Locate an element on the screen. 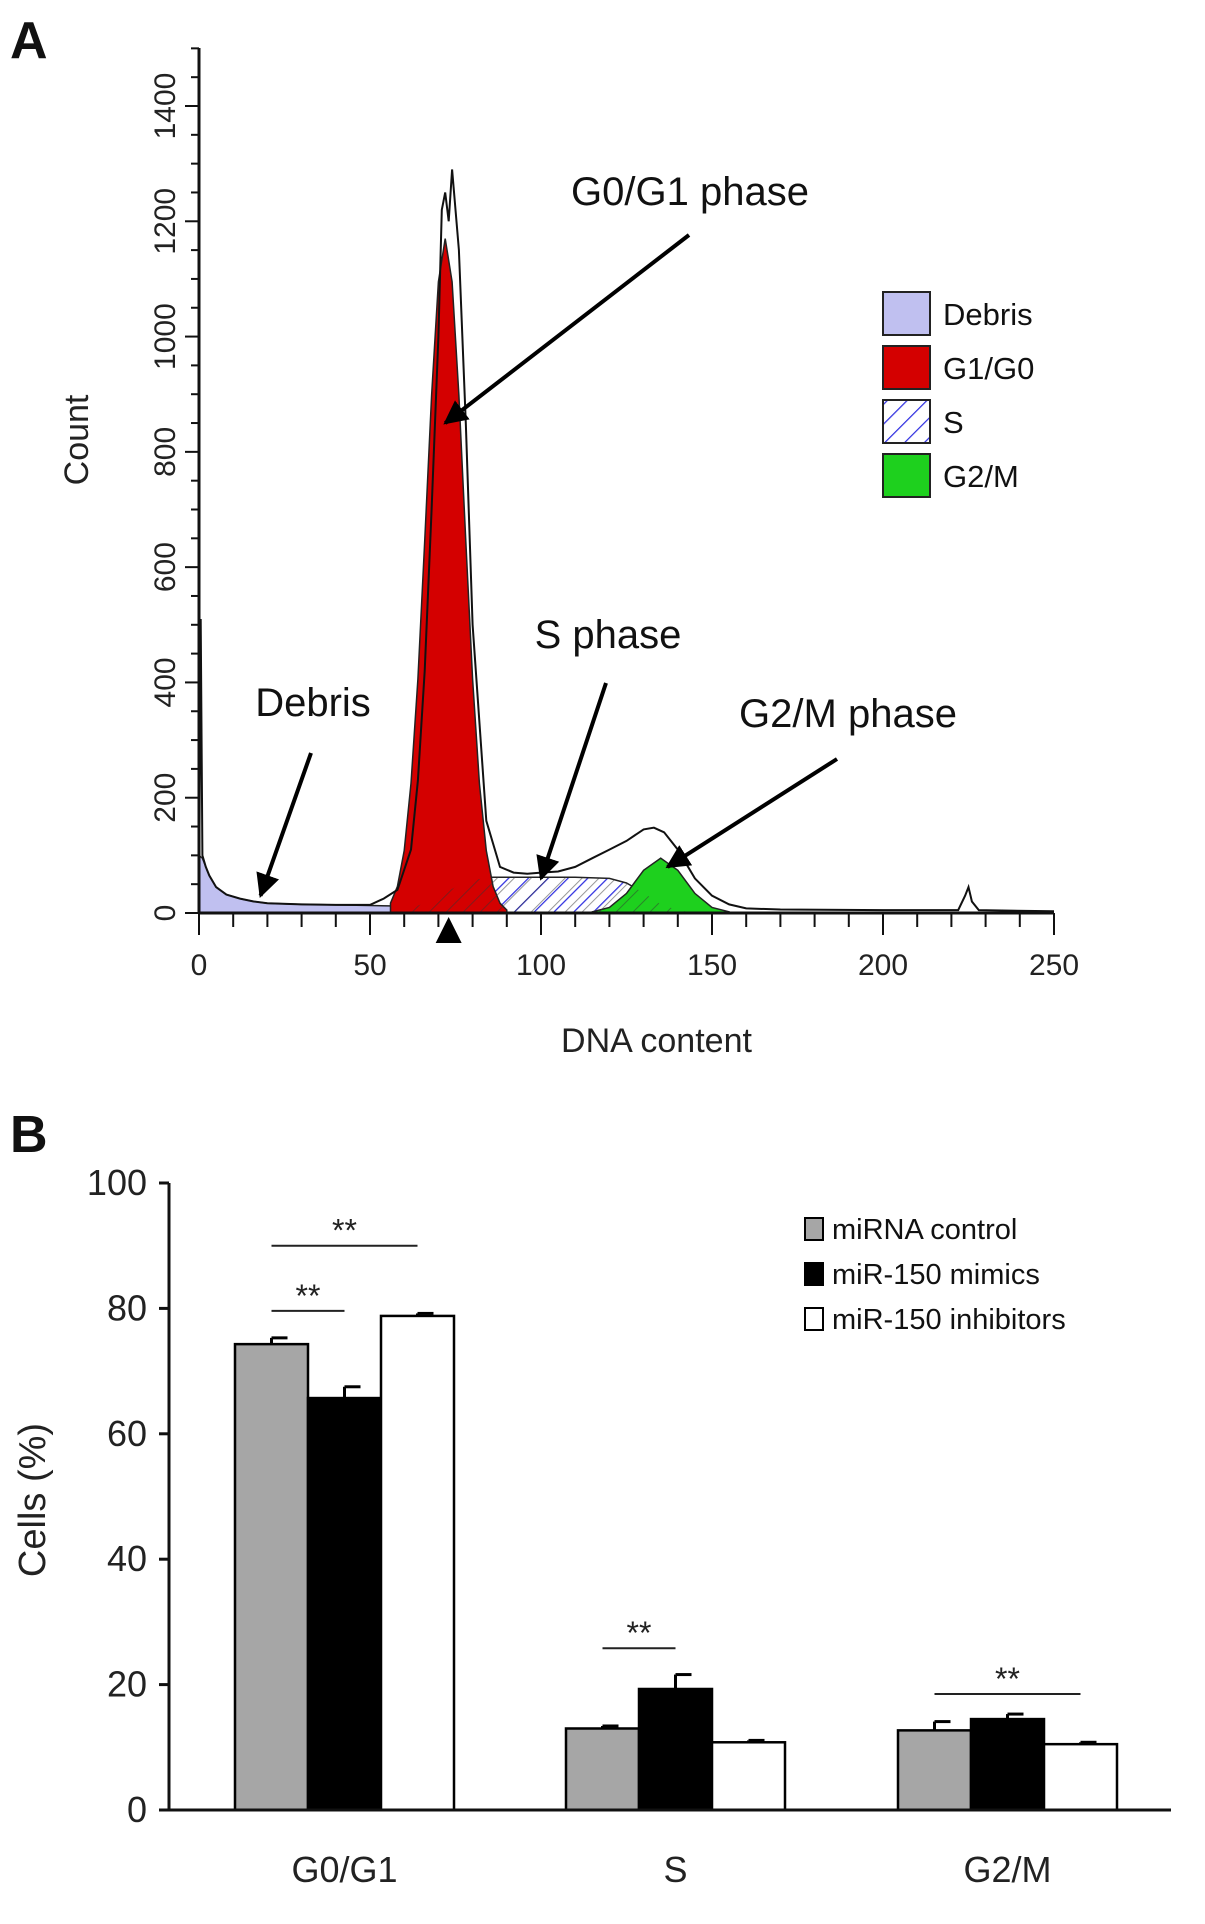  legend-swatch-s is located at coordinates (906, 421).